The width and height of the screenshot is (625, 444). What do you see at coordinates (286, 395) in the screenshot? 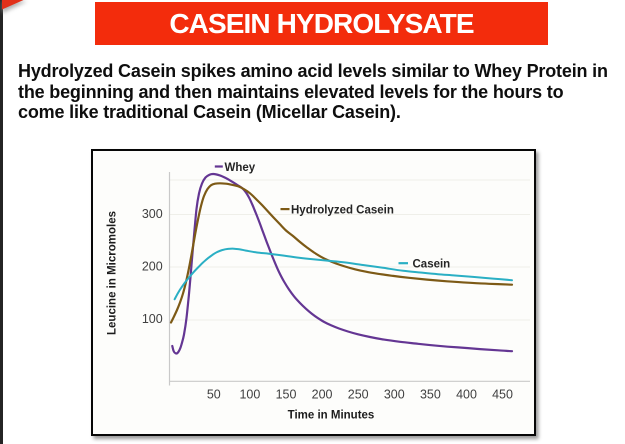
I see `svg-text: 150` at bounding box center [286, 395].